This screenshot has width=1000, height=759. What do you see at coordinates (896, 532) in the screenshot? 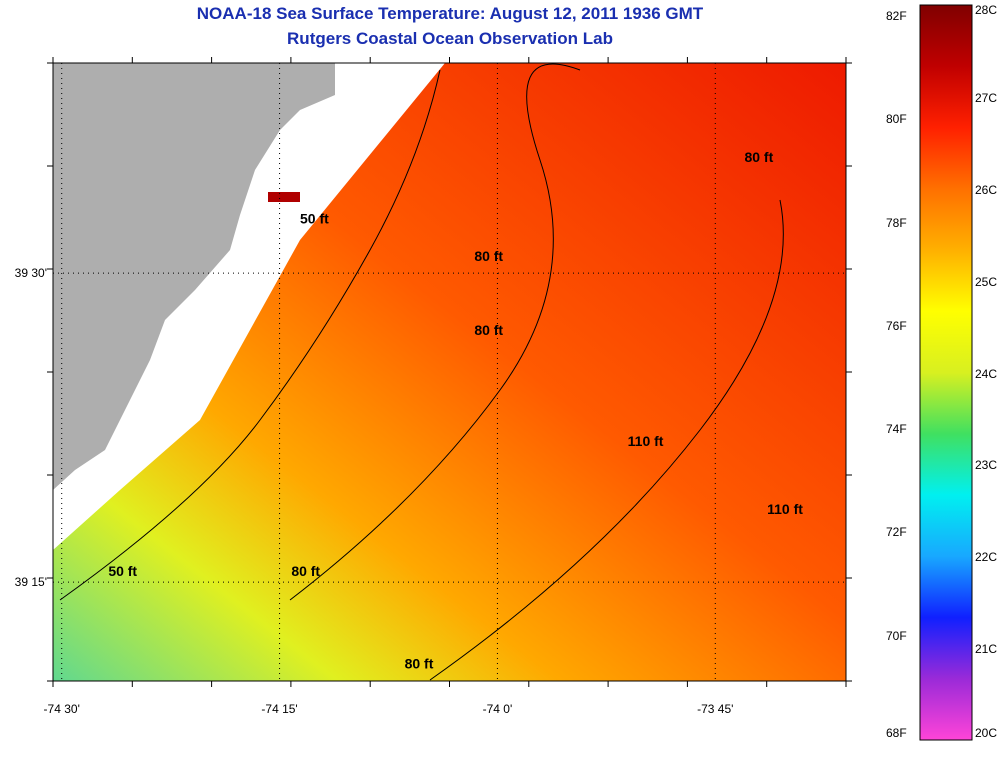
I see `colorbar-fahrenheit-label: 72F` at bounding box center [896, 532].